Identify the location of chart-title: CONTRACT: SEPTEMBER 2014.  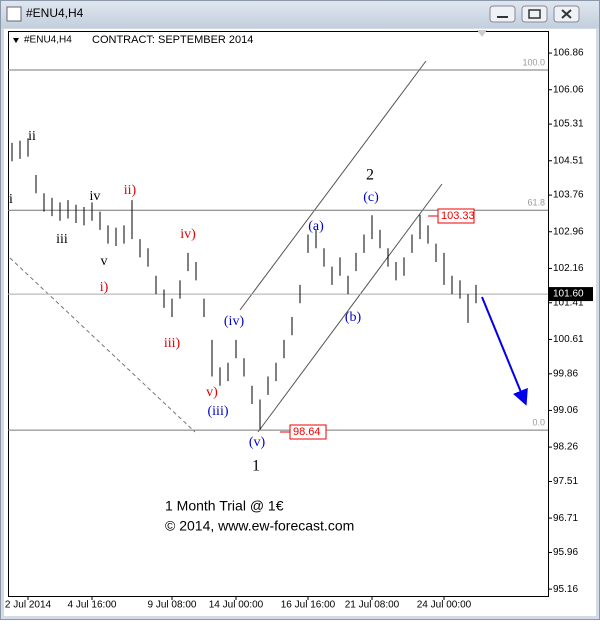
(172, 40).